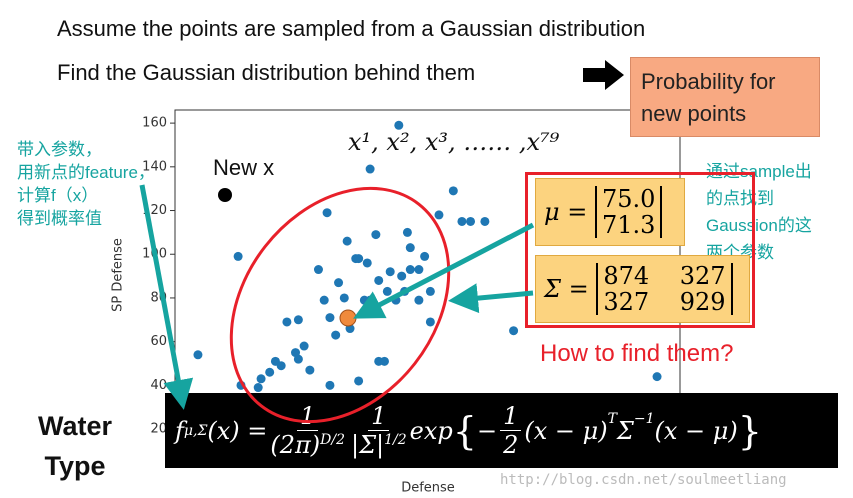 This screenshot has height=498, width=853. What do you see at coordinates (725, 97) in the screenshot?
I see `probability-box: Probability for new points` at bounding box center [725, 97].